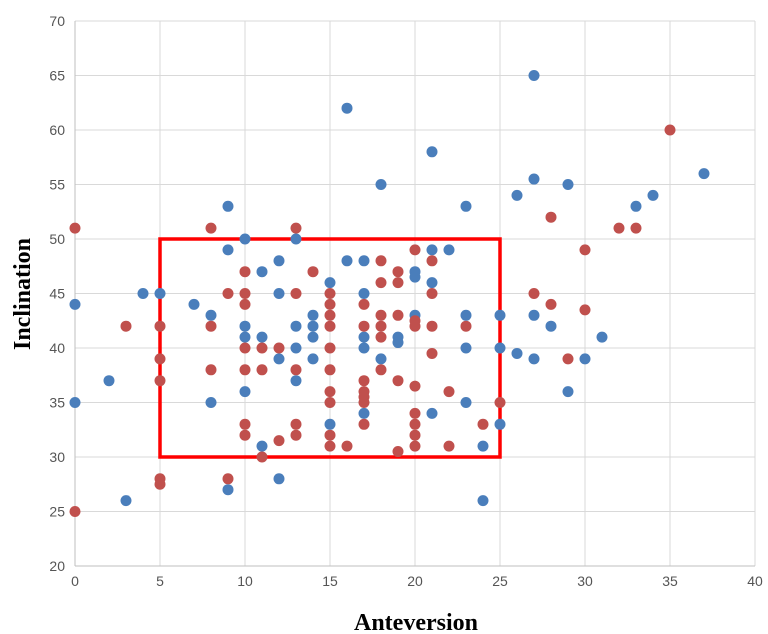  I want to click on y-tick-labels: 20 25 30 35 40 45 50 55 60 65 70, so click(57, 293).